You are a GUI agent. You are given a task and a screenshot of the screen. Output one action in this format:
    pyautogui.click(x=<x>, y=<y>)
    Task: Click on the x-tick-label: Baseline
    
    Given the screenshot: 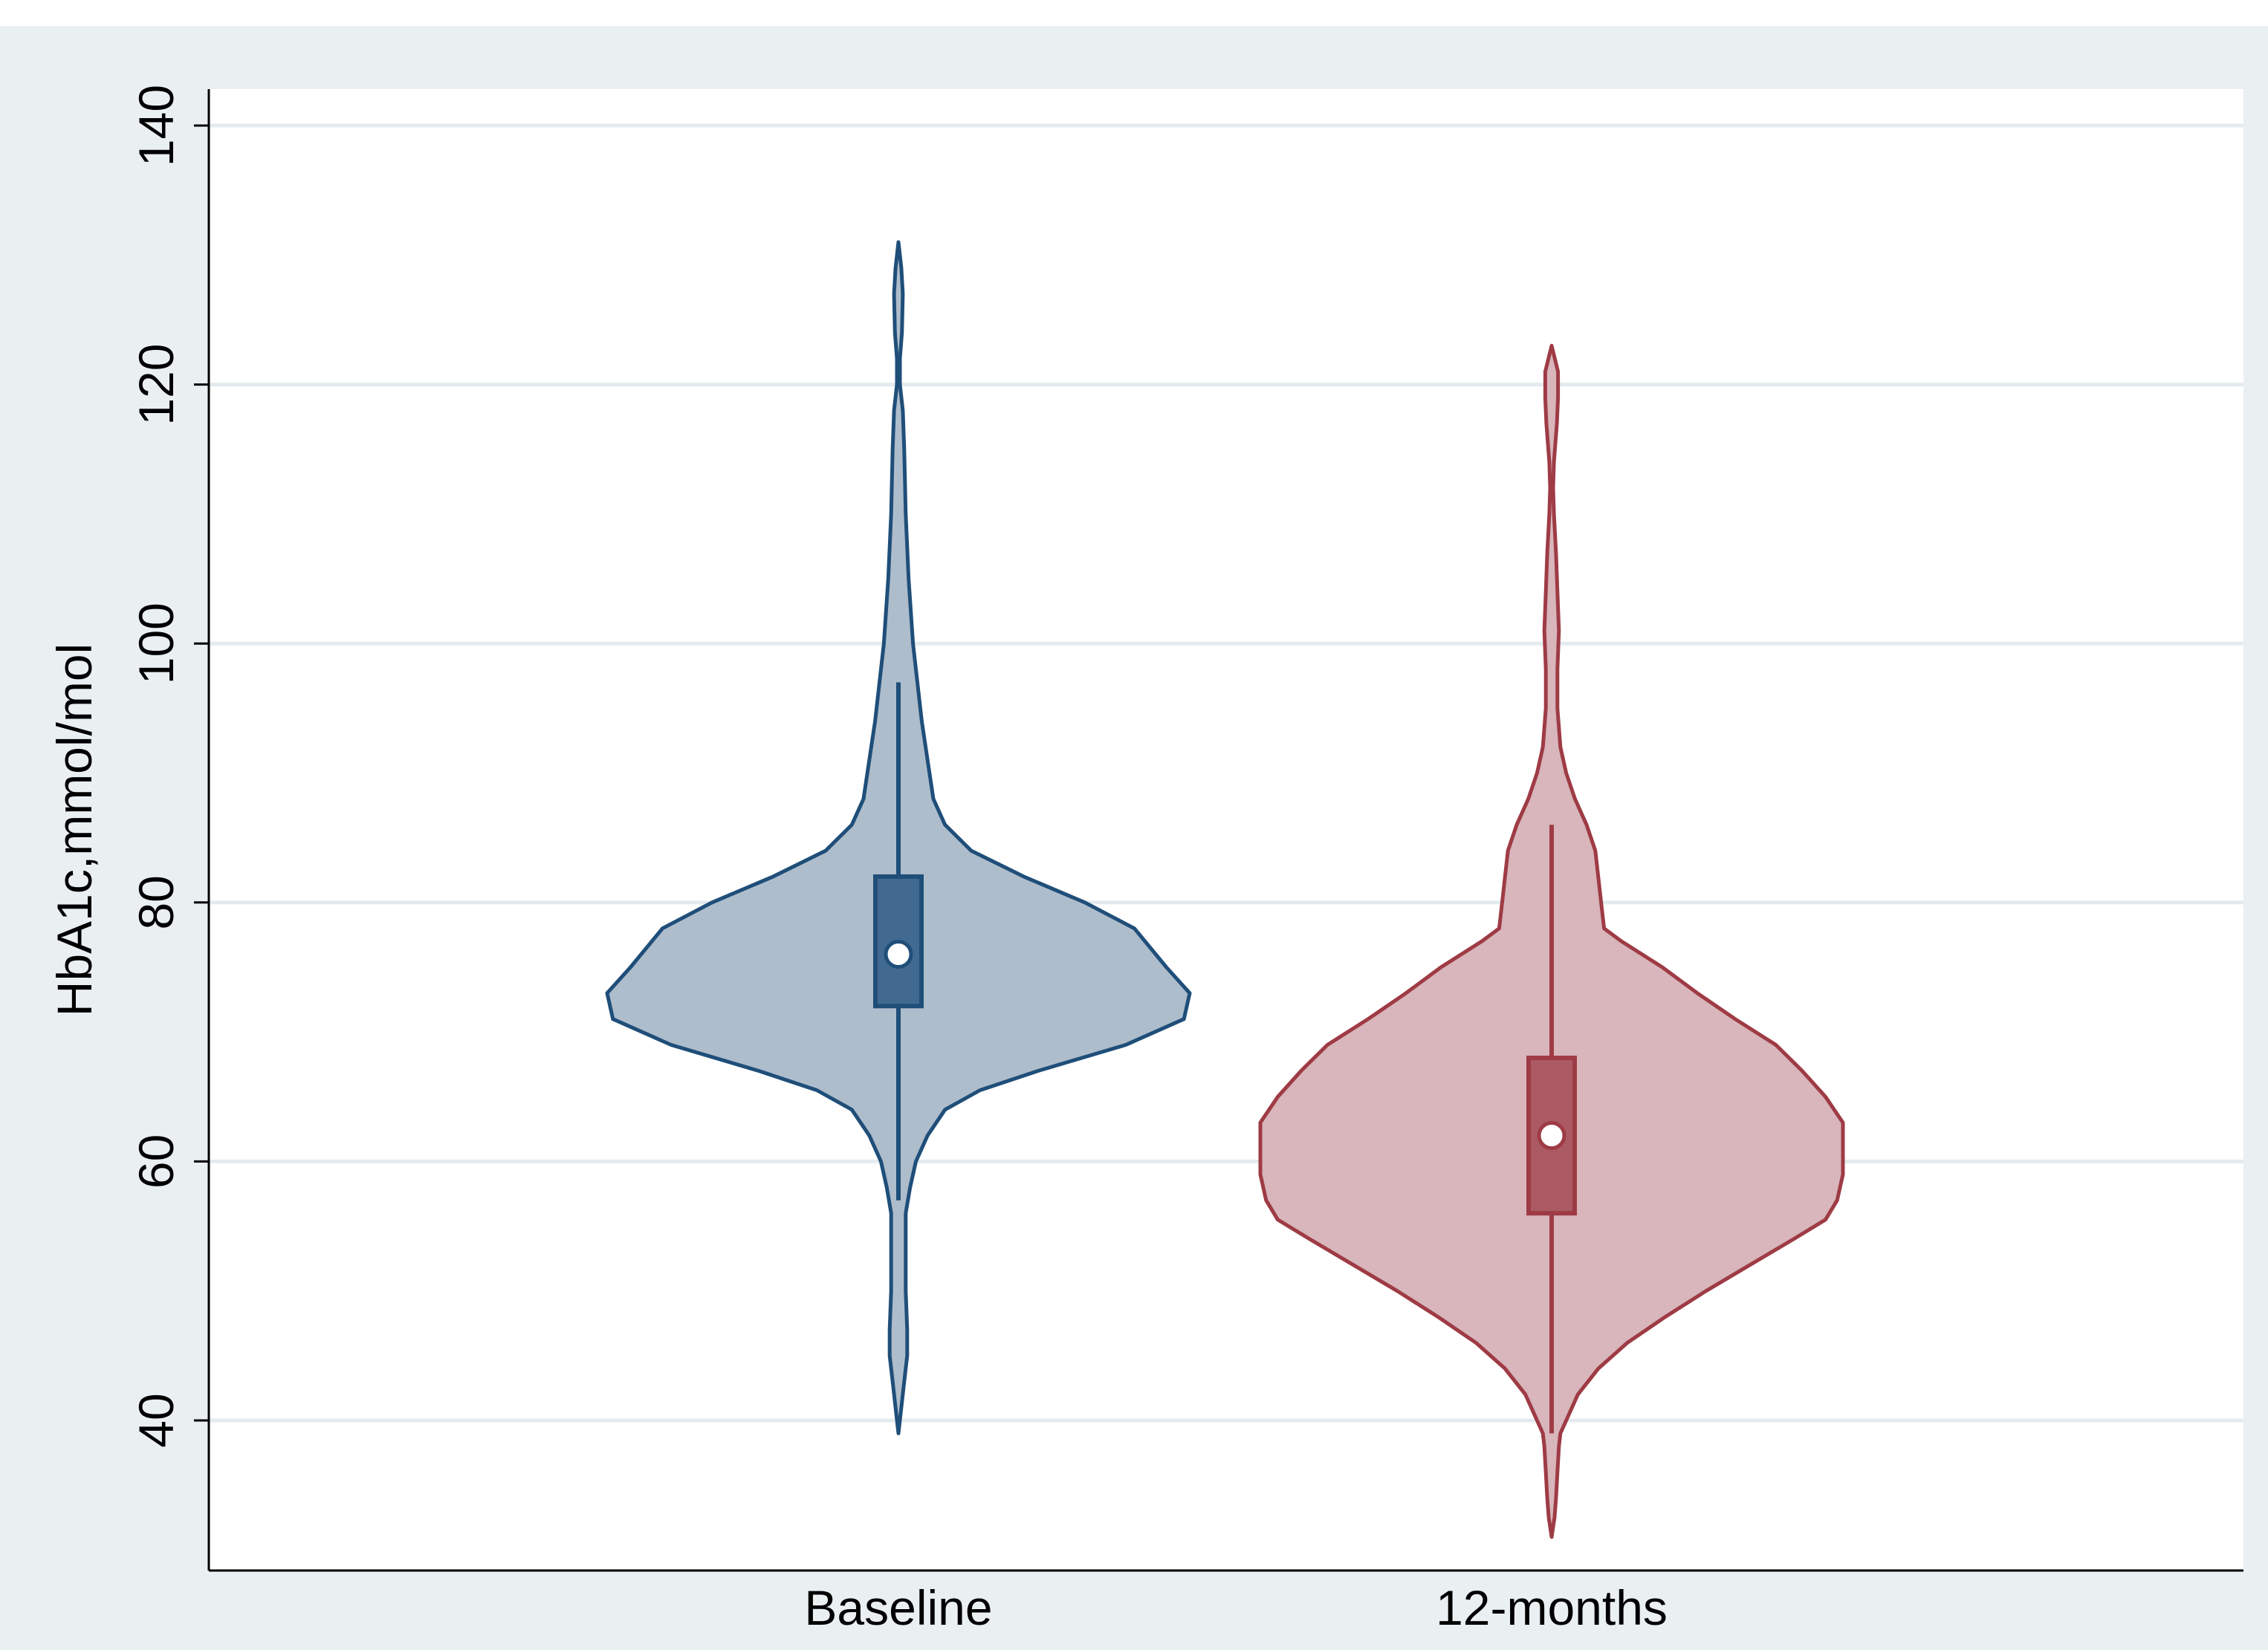 What is the action you would take?
    pyautogui.click(x=898, y=1607)
    